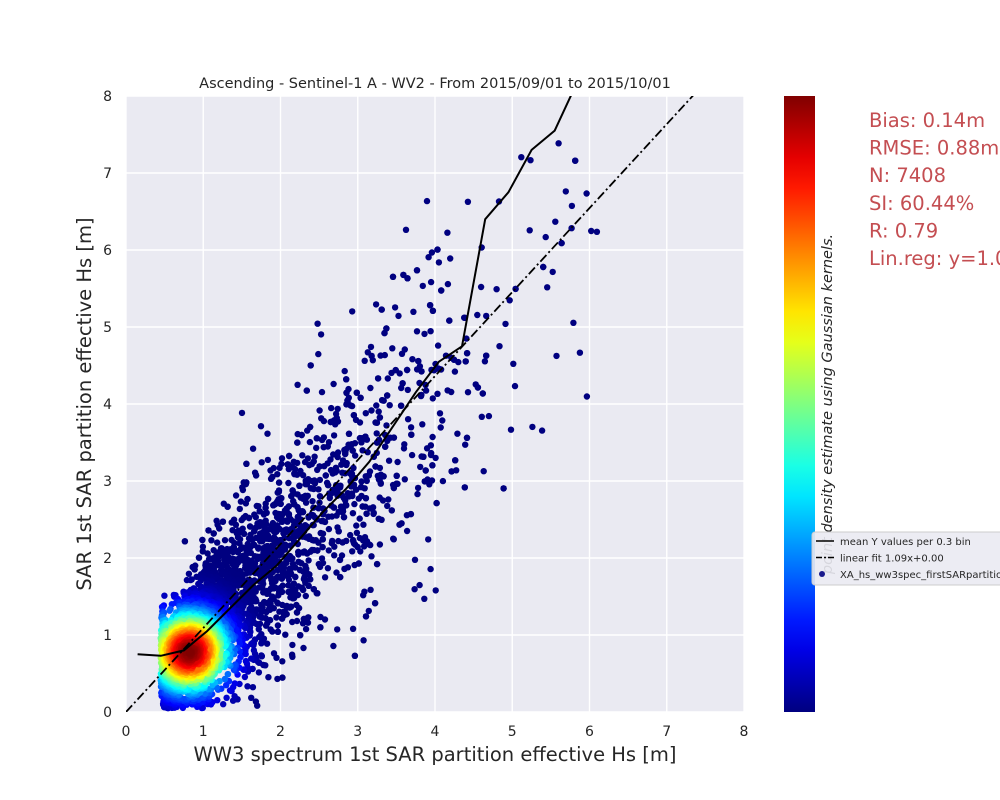 This screenshot has height=800, width=1000. What do you see at coordinates (107, 482) in the screenshot?
I see `y-tick-label: 3` at bounding box center [107, 482].